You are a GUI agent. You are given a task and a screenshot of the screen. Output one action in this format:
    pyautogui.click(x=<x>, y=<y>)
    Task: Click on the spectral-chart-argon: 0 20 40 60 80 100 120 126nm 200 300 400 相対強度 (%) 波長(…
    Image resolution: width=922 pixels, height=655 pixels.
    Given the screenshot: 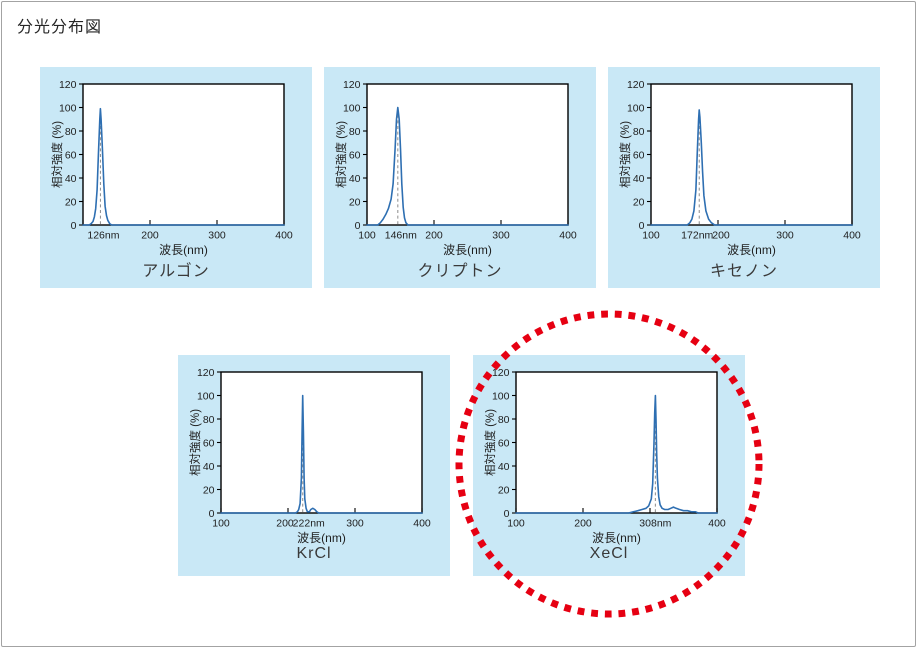 What is the action you would take?
    pyautogui.click(x=171, y=168)
    